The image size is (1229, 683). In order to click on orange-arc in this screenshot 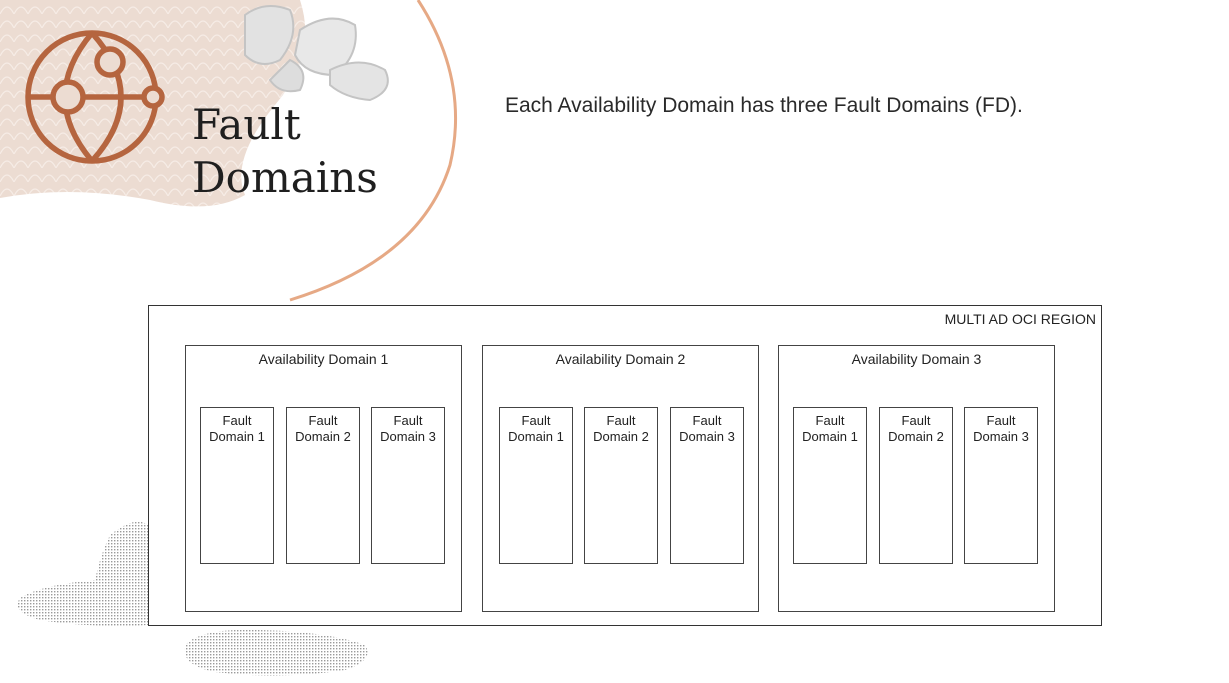, I will do `click(373, 151)`.